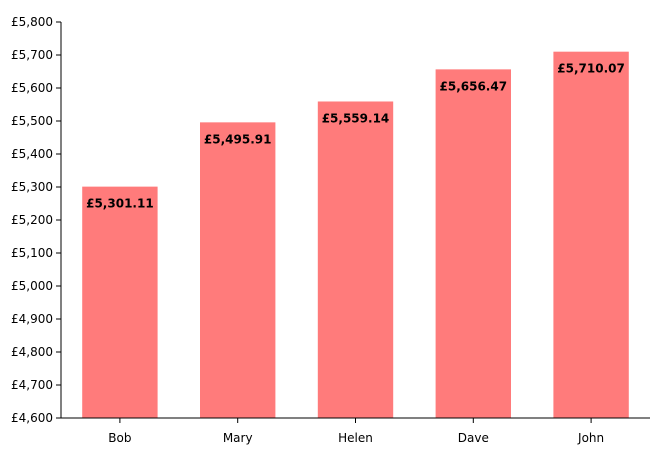 Image resolution: width=660 pixels, height=457 pixels. Describe the element at coordinates (32, 154) in the screenshot. I see `y-tick-label: £5,400` at that location.